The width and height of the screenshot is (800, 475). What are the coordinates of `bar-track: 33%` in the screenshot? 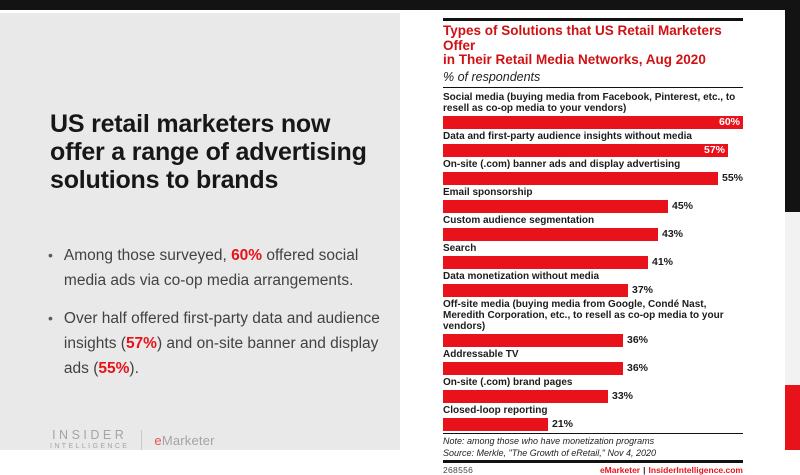 It's located at (593, 396).